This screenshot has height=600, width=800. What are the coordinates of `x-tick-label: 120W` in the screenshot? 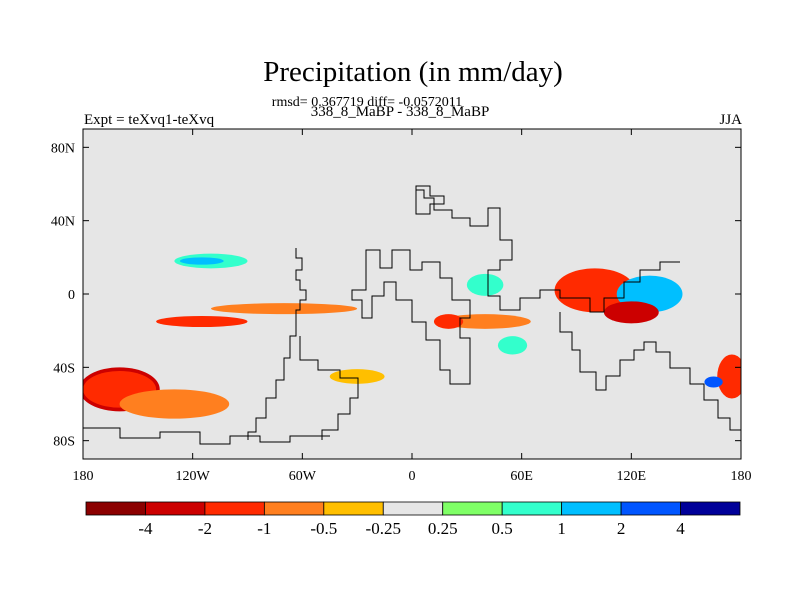 It's located at (193, 476).